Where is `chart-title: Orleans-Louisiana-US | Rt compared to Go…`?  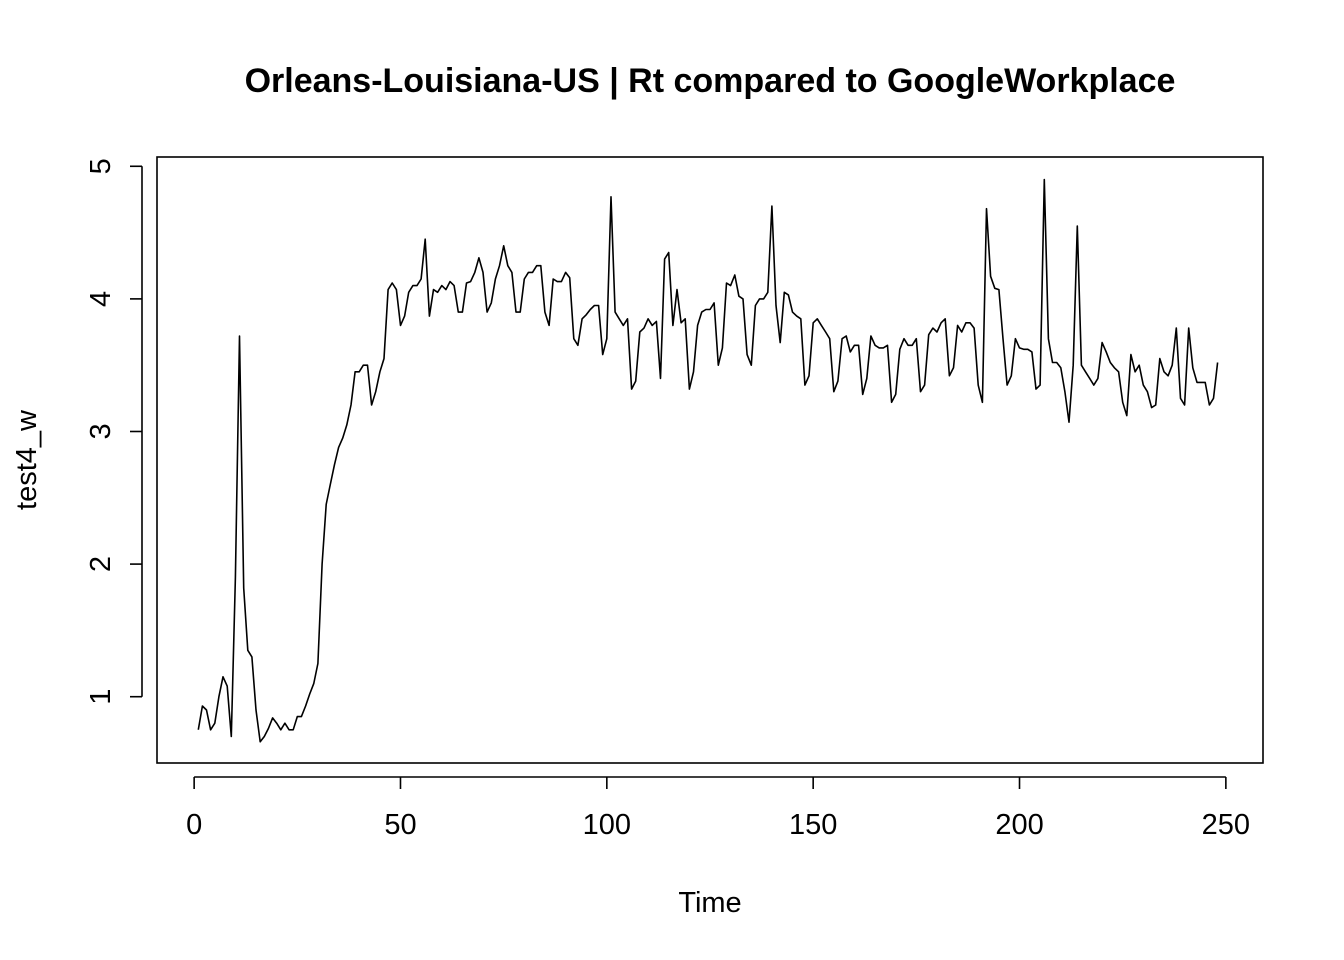
chart-title: Orleans-Louisiana-US | Rt compared to Go… is located at coordinates (710, 81).